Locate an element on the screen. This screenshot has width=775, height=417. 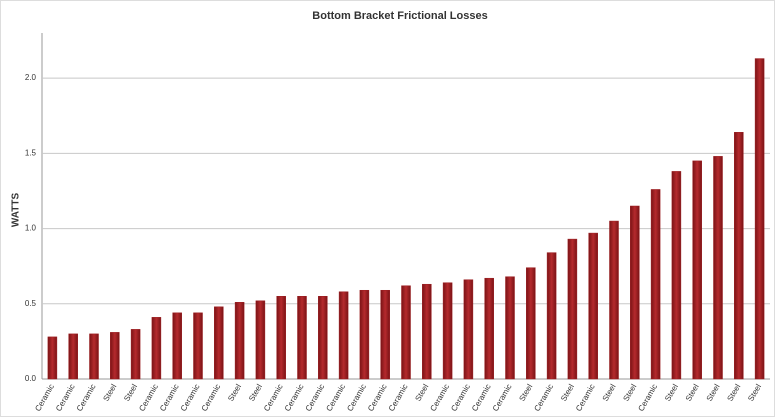
y-tick-label: 0.0 is located at coordinates (31, 378).